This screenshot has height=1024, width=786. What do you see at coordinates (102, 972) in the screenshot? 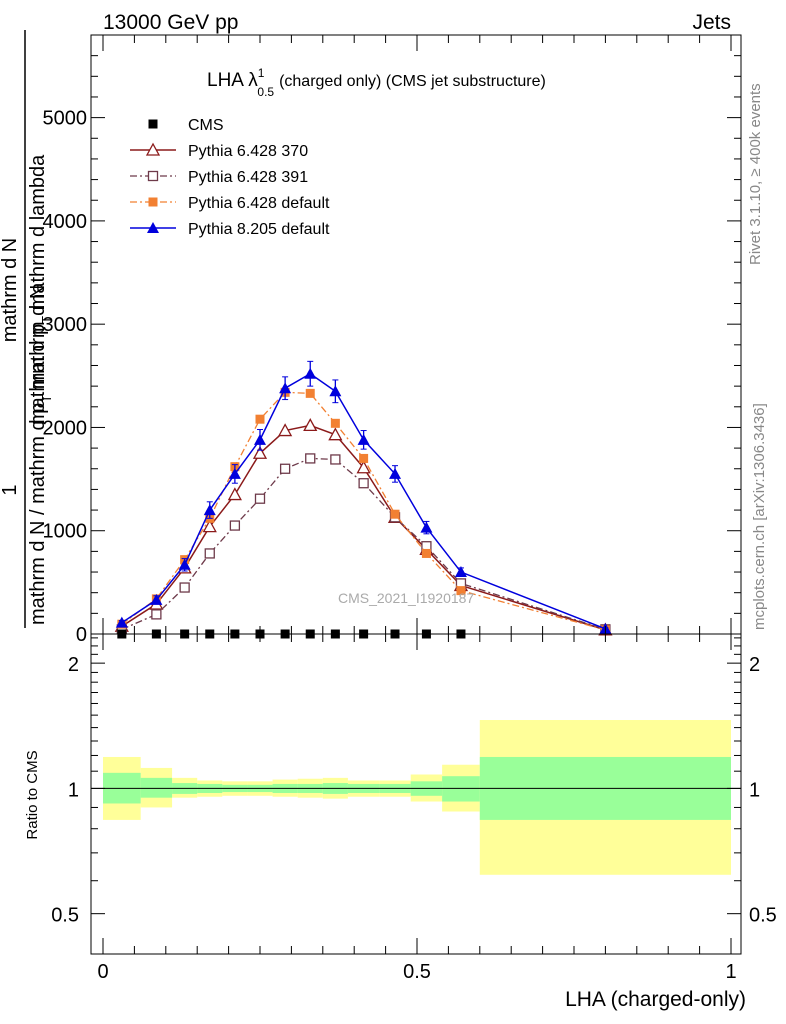
I see `x-tick-label: 0` at bounding box center [102, 972].